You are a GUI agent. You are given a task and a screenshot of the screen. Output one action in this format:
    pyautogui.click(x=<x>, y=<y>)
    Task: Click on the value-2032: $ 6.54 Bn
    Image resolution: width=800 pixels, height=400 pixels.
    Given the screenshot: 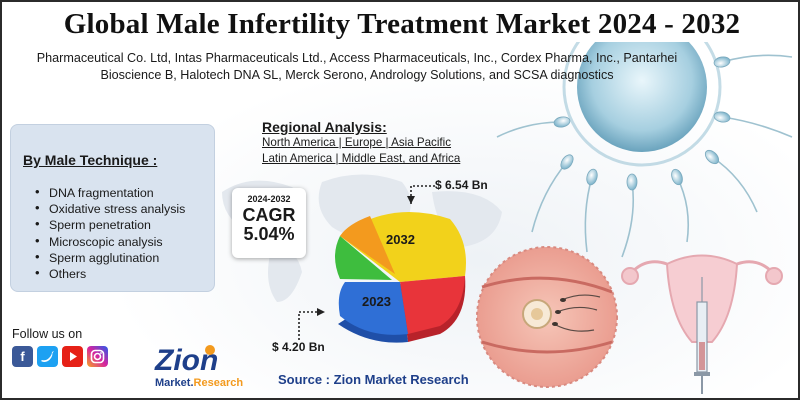 What is the action you would take?
    pyautogui.click(x=461, y=185)
    